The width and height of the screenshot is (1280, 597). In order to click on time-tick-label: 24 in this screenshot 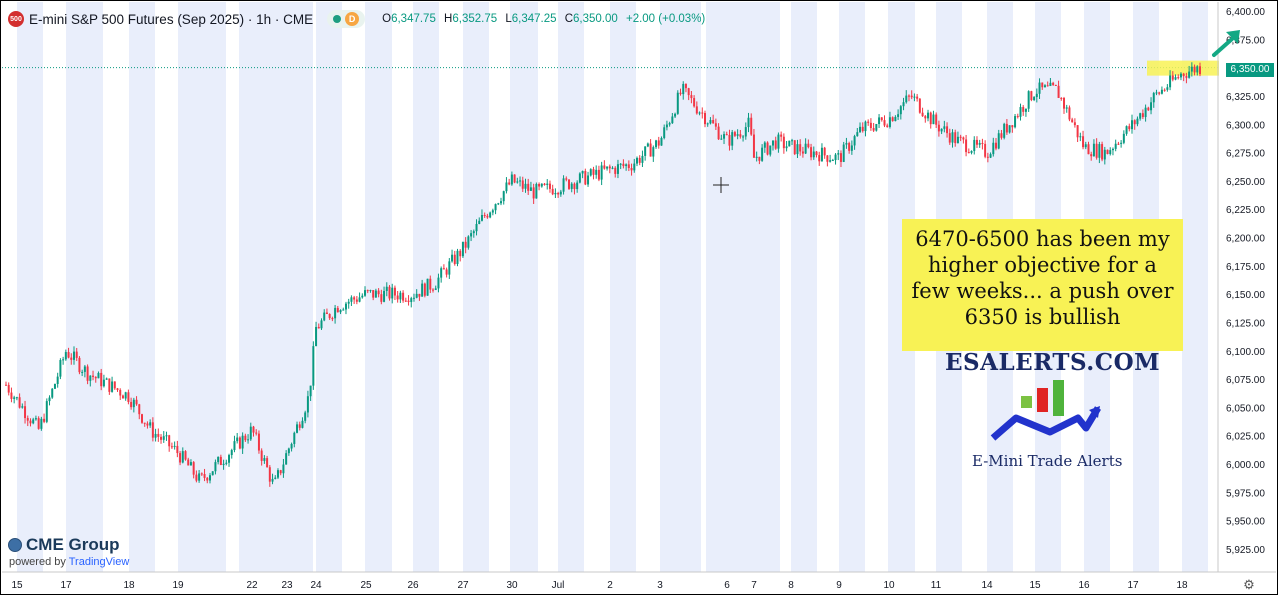, I will do `click(316, 585)`.